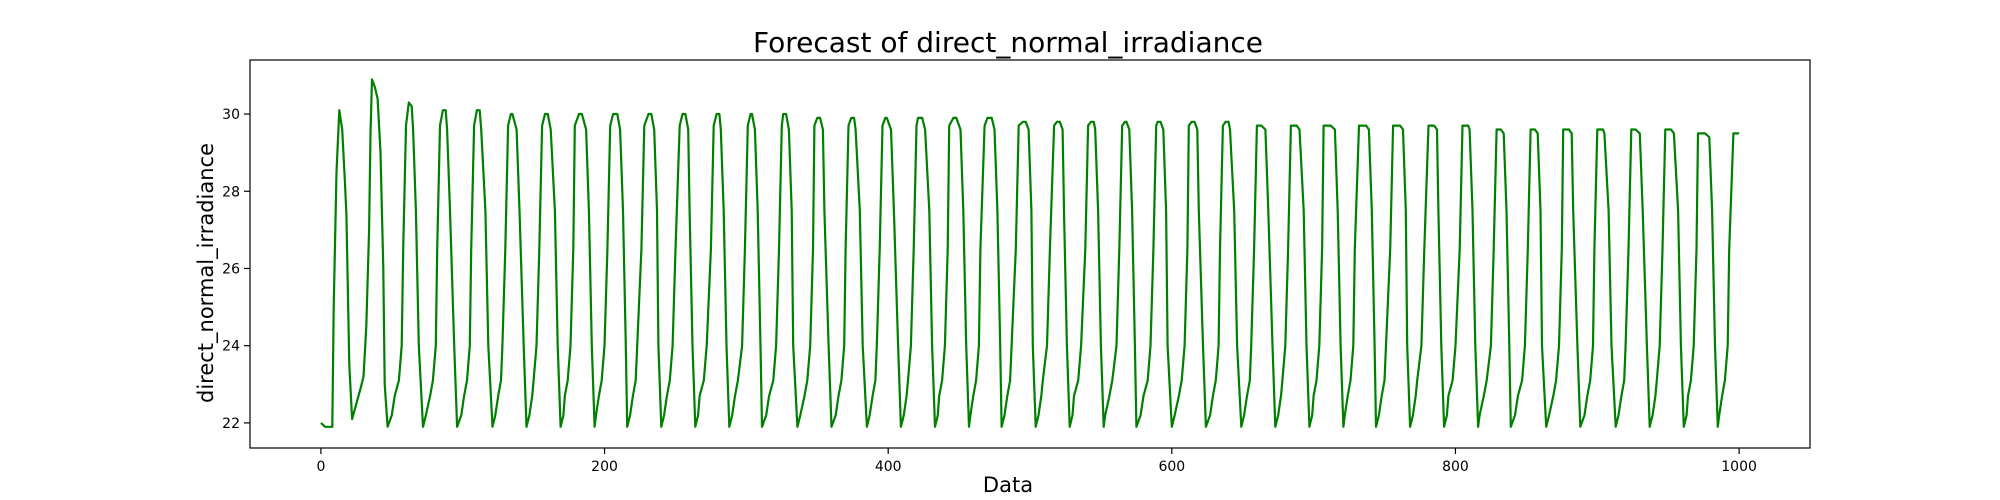  Describe the element at coordinates (231, 424) in the screenshot. I see `y-tick-label: 22` at that location.